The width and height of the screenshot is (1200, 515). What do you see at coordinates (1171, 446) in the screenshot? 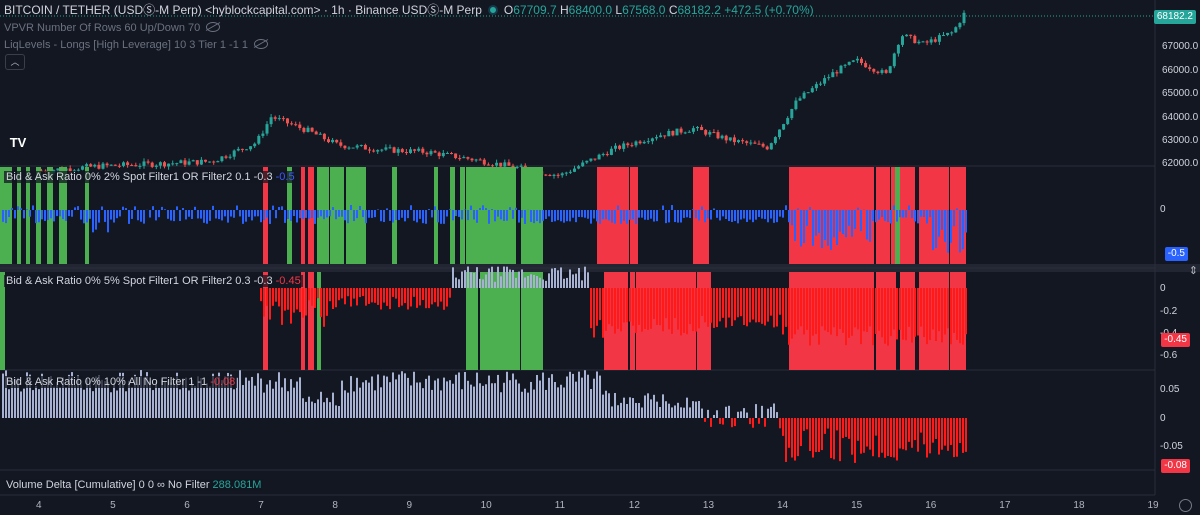
I see `pane3-tick: -0.05` at bounding box center [1171, 446].